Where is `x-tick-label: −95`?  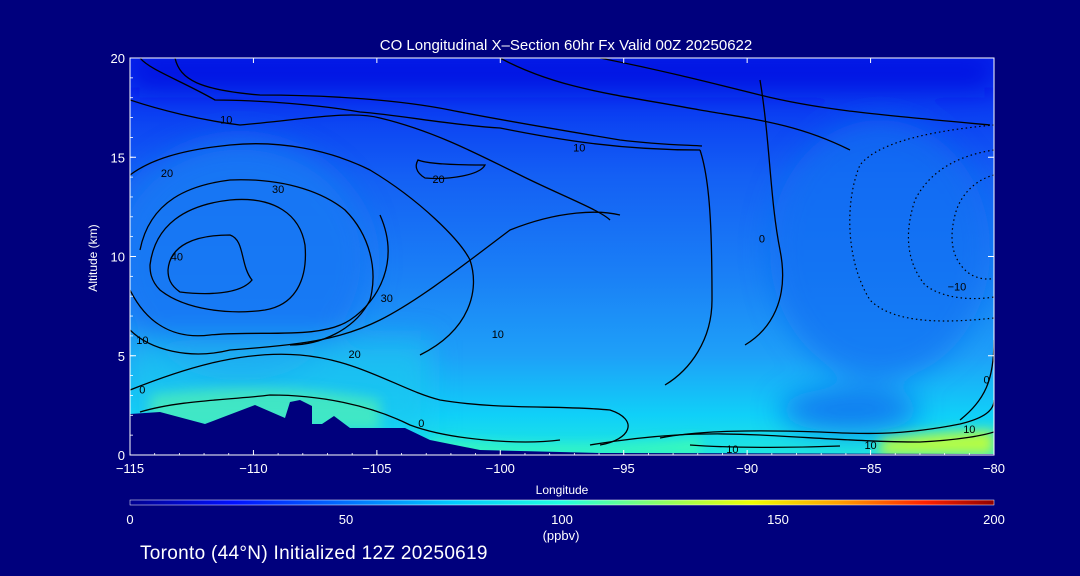 x-tick-label: −95 is located at coordinates (624, 468).